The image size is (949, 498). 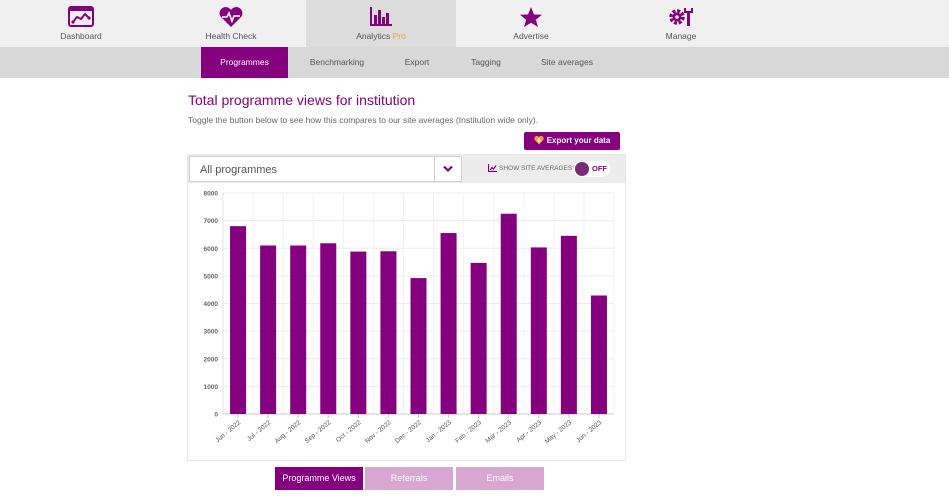 What do you see at coordinates (529, 431) in the screenshot?
I see `x-tick-label: Apr - 2023` at bounding box center [529, 431].